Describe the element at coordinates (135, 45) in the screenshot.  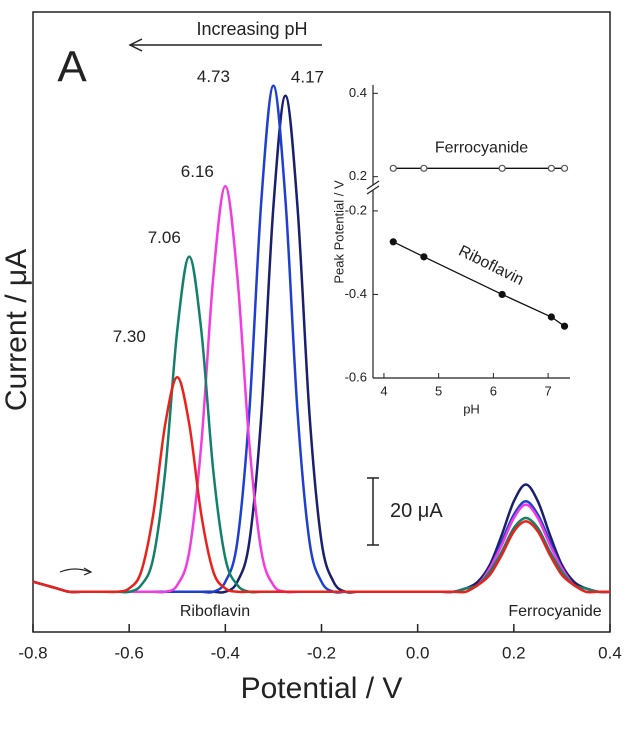
I see `ph-arrowhead` at that location.